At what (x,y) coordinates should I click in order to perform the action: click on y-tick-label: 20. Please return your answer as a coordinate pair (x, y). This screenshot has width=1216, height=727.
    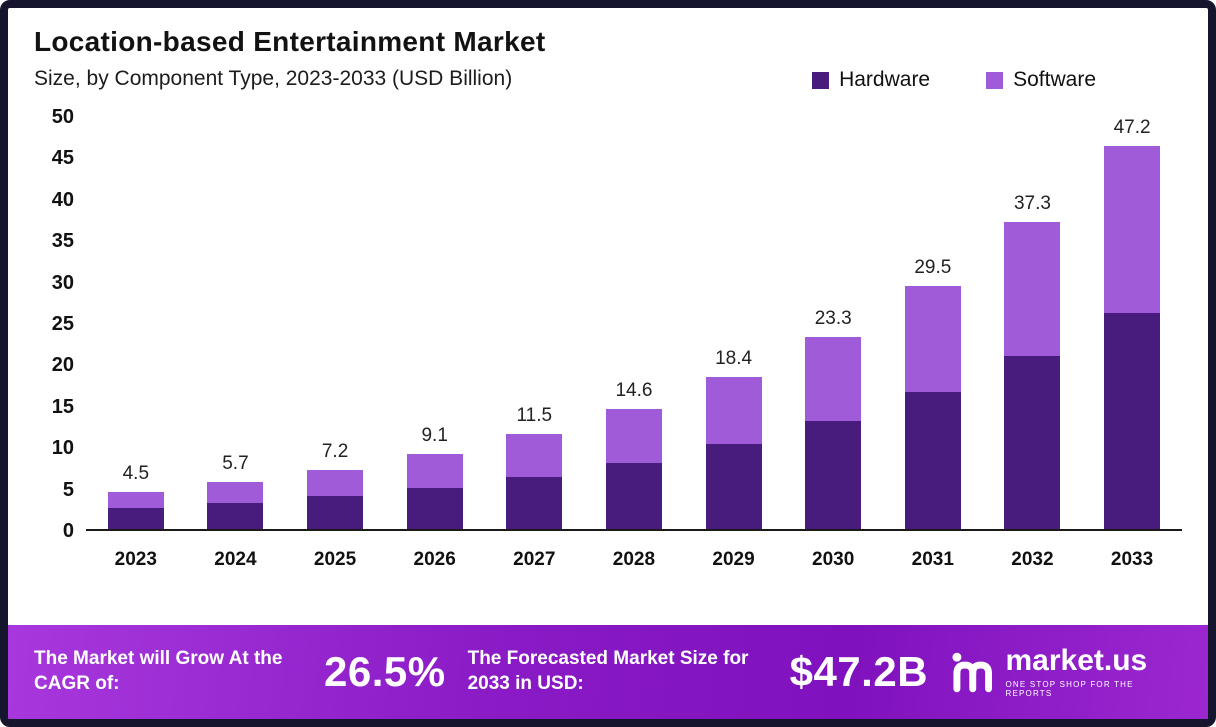
    Looking at the image, I should click on (62, 365).